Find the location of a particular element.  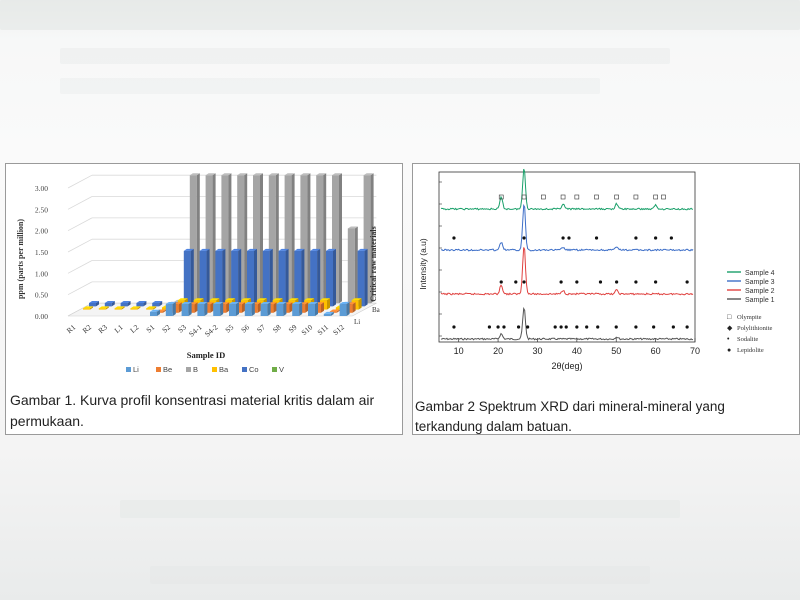

x-tick-label: R1 is located at coordinates (71, 328).